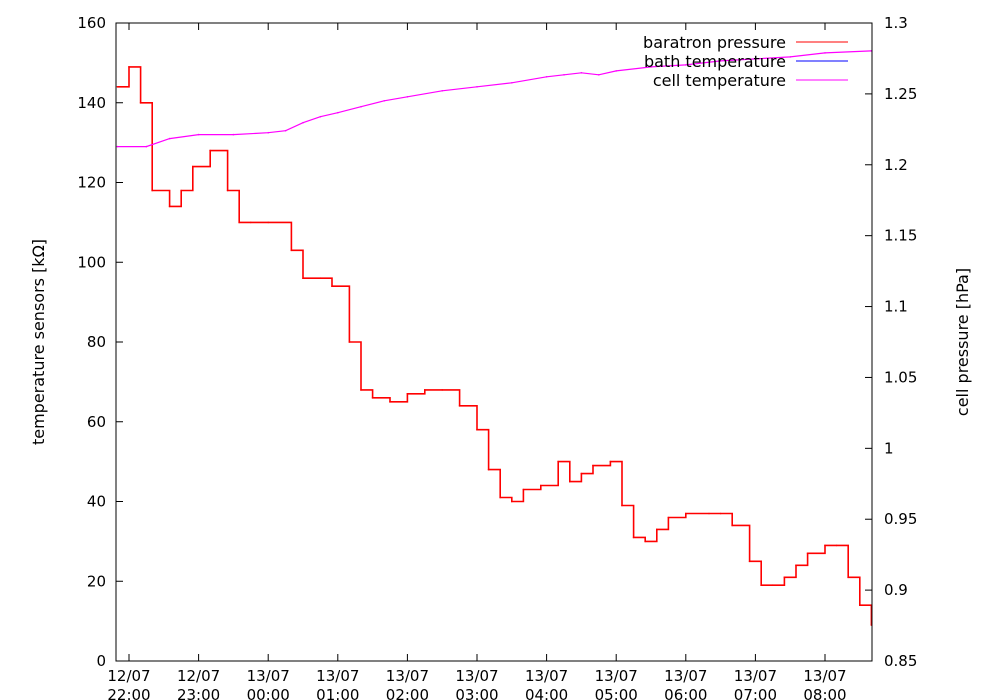 The image size is (1000, 700). What do you see at coordinates (546, 693) in the screenshot?
I see `x-tick-time-04-00: 04:00` at bounding box center [546, 693].